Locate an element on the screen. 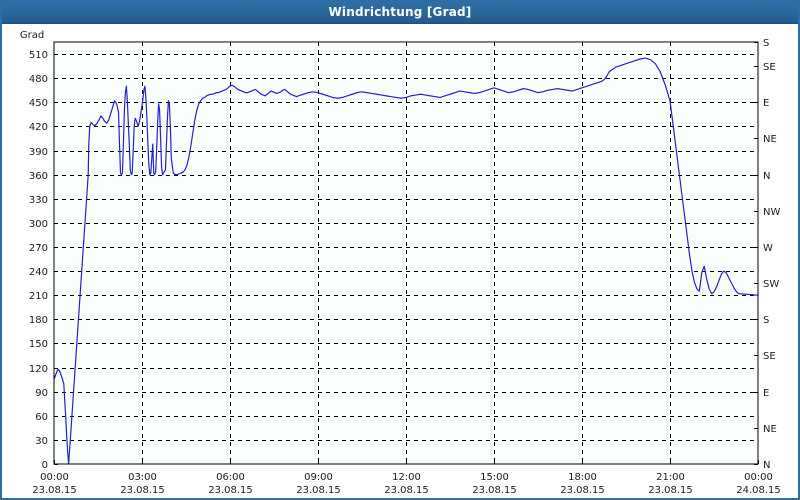 The width and height of the screenshot is (800, 500). y-axis-tick-label: 0 is located at coordinates (45, 465).